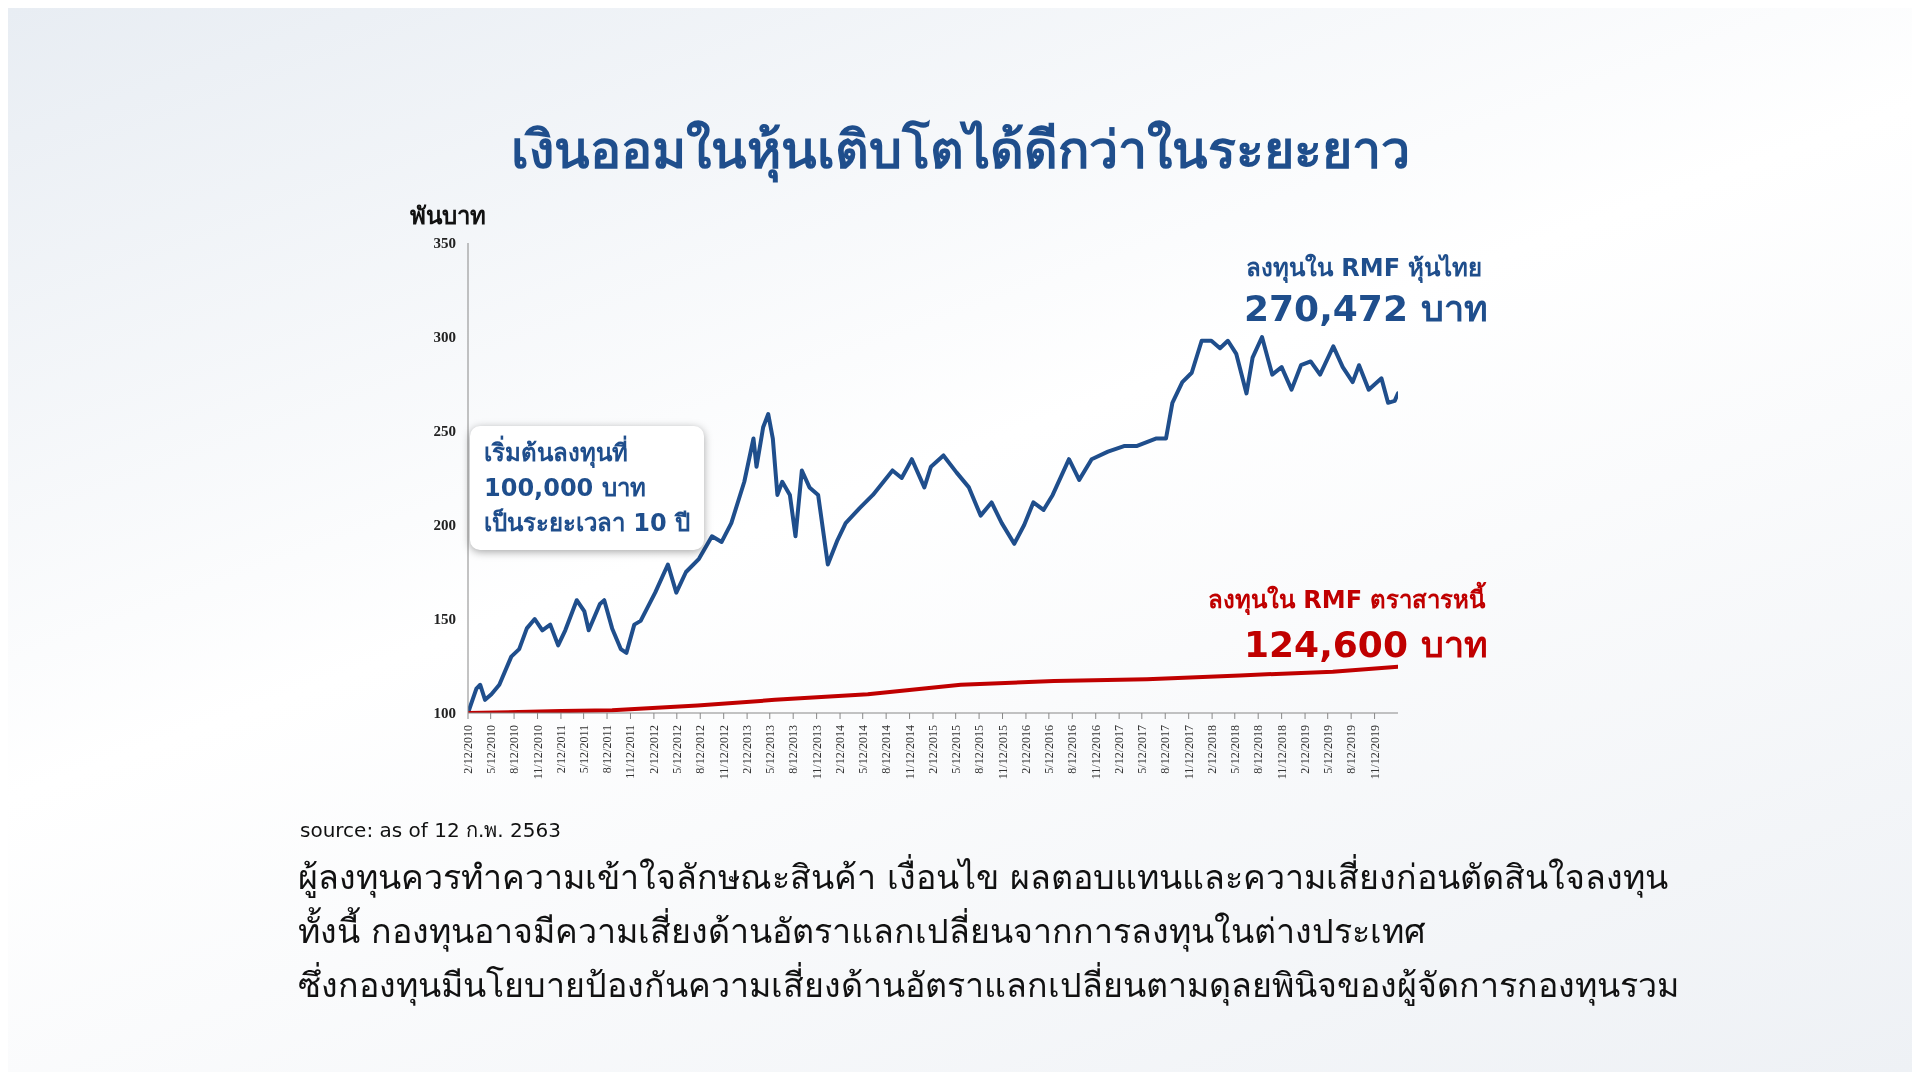 The image size is (1920, 1080). Describe the element at coordinates (583, 749) in the screenshot. I see `x-tick-label: 5/12/2011` at that location.